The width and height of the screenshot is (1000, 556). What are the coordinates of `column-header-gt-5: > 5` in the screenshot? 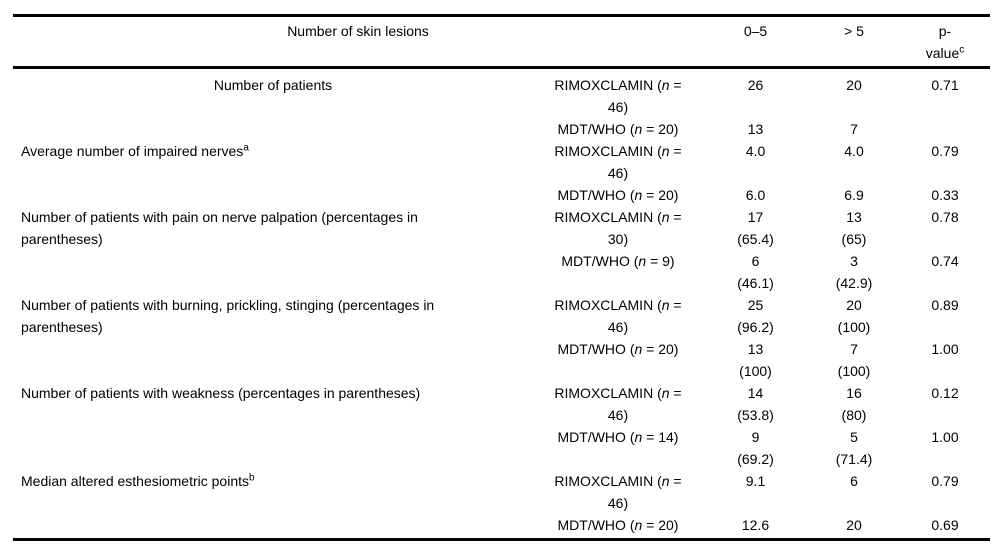 It's located at (854, 42).